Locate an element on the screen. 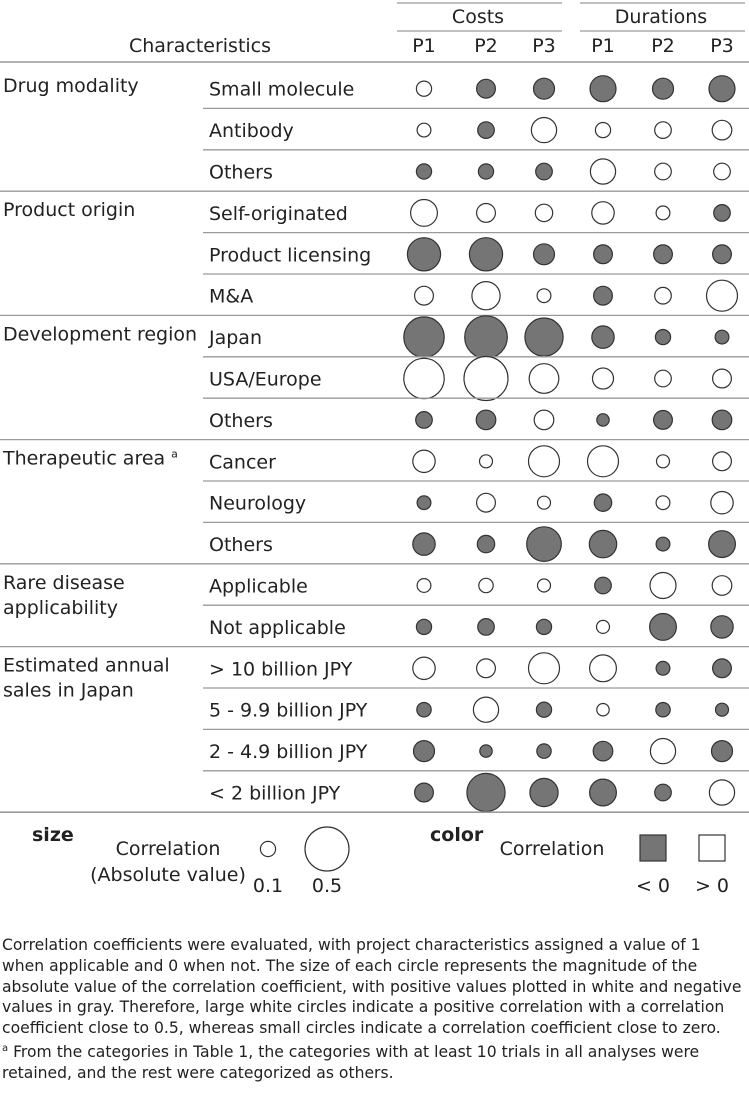 The height and width of the screenshot is (1113, 749). row-label: 5 - 9.9 billion JPY is located at coordinates (288, 711).